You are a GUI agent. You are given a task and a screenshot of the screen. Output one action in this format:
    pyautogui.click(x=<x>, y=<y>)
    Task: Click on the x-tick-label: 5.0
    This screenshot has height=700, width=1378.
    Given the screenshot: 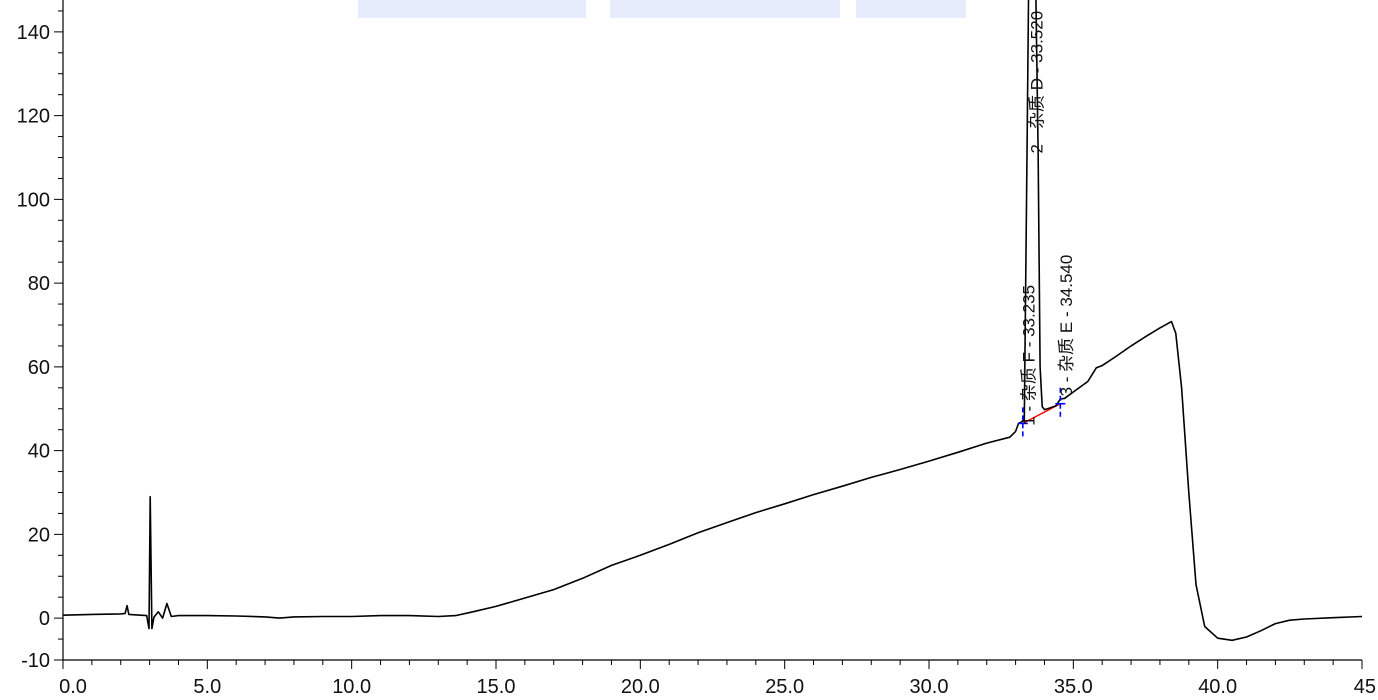 What is the action you would take?
    pyautogui.click(x=207, y=687)
    